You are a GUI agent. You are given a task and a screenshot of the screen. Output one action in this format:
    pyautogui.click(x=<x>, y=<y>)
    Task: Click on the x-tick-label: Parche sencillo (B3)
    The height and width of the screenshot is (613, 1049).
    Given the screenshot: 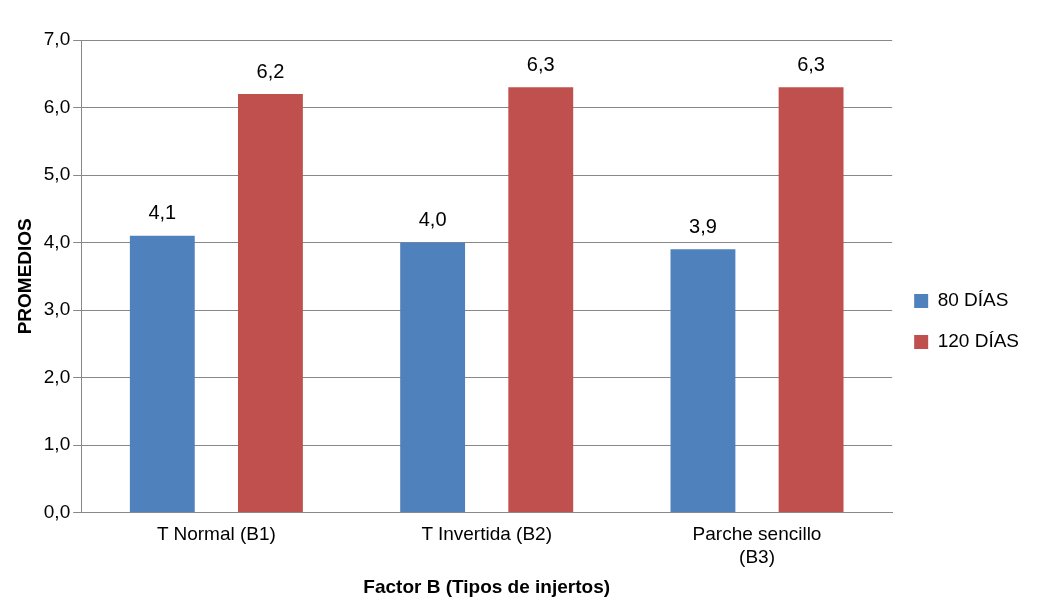 What is the action you would take?
    pyautogui.click(x=757, y=545)
    